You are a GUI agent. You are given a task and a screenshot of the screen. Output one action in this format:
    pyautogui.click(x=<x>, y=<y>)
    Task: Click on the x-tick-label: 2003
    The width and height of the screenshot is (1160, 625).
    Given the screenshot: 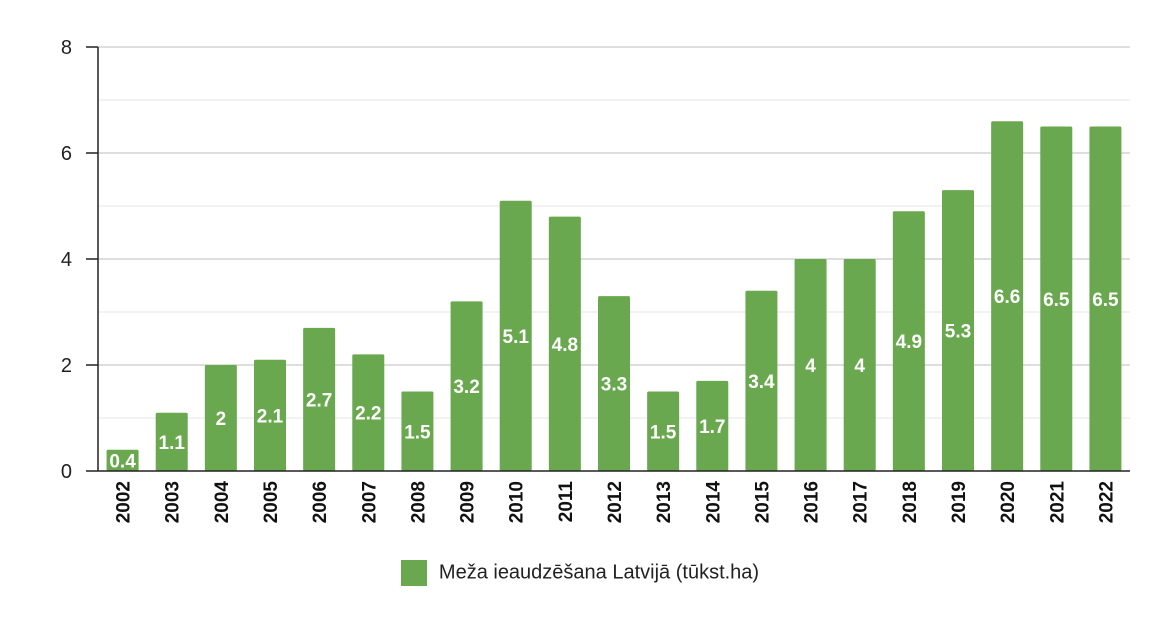 What is the action you would take?
    pyautogui.click(x=173, y=502)
    